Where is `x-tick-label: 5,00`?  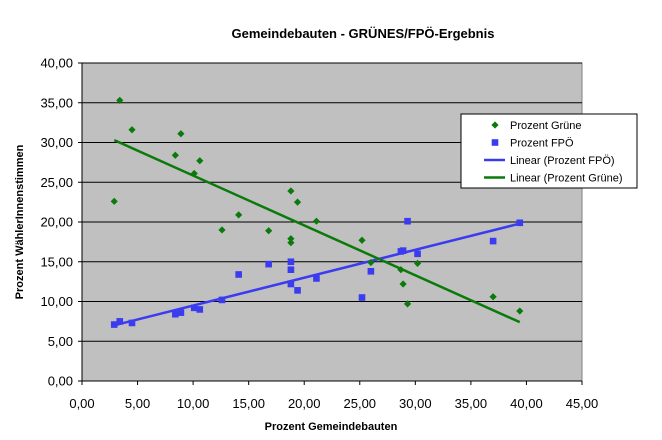
x-tick-label: 5,00 is located at coordinates (137, 403).